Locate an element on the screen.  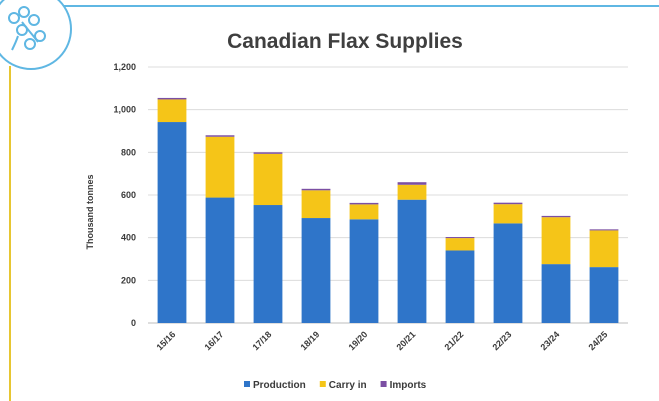
y-tick-label: 1,000 is located at coordinates (124, 110).